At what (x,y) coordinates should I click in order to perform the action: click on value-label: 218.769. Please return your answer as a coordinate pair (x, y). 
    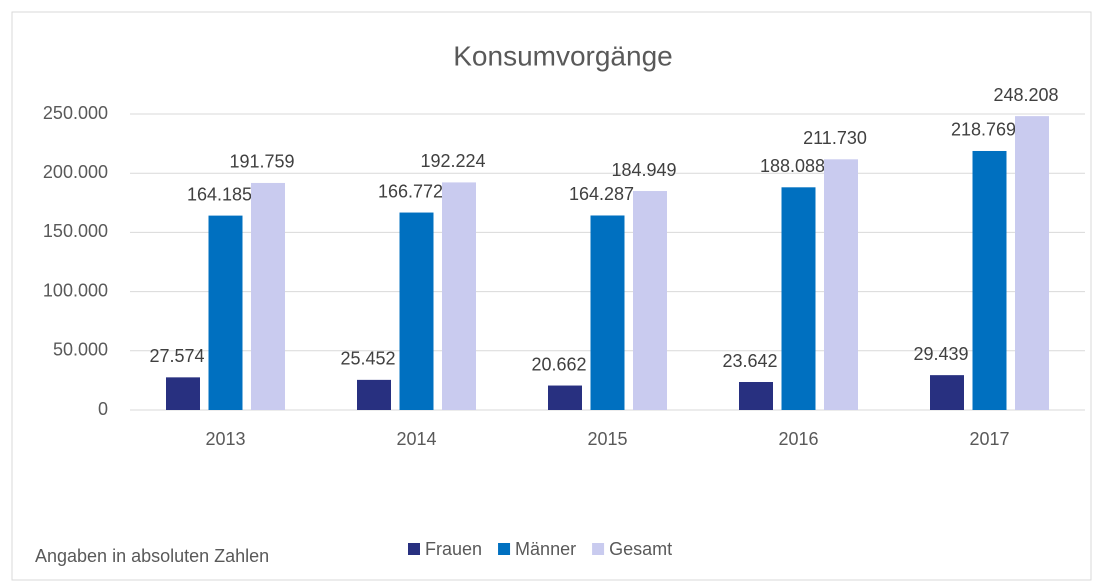
    Looking at the image, I should click on (983, 130).